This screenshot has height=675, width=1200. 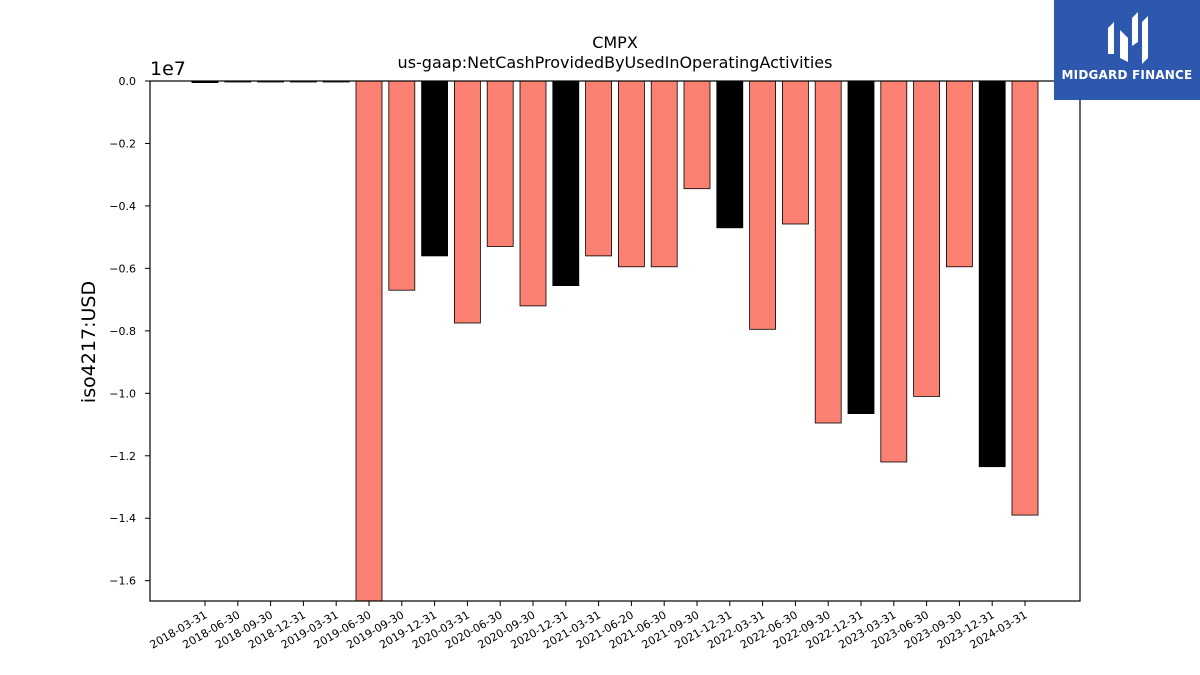 I want to click on chart-title: CMPX, so click(x=615, y=42).